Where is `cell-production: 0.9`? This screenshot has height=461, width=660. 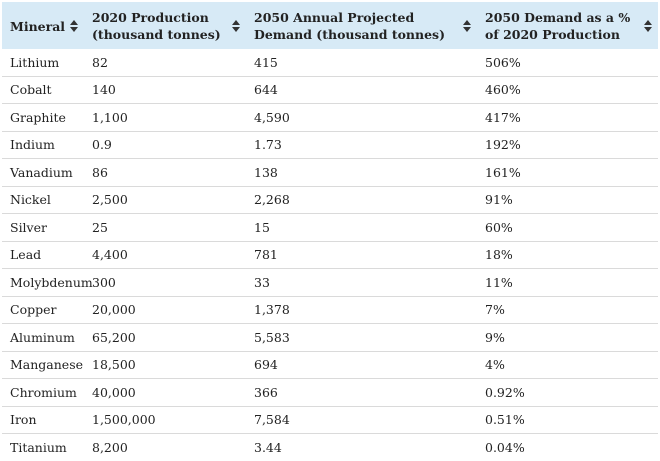
cell-production: 0.9 is located at coordinates (165, 144).